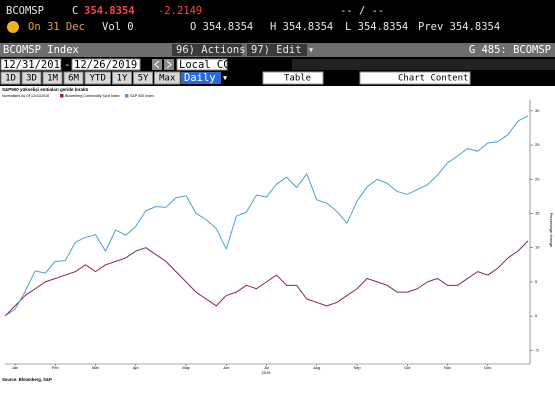 This screenshot has width=555, height=400. I want to click on period-label: 1D, so click(10, 79).